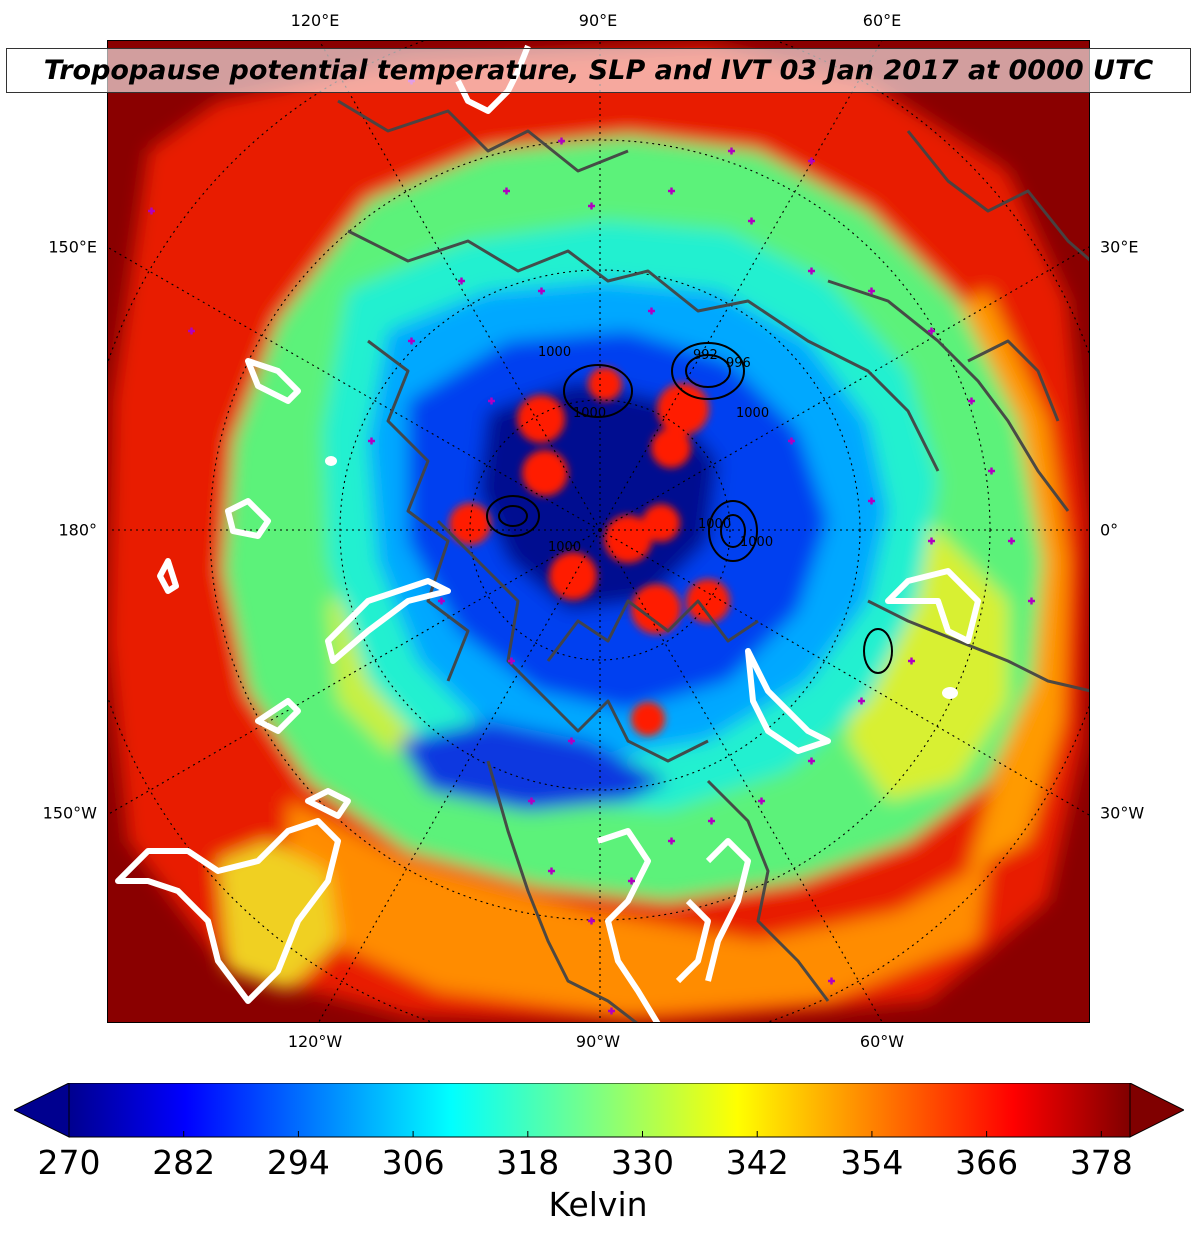 The image size is (1197, 1238). Describe the element at coordinates (72, 247) in the screenshot. I see `lon-label-left: 150°E` at that location.